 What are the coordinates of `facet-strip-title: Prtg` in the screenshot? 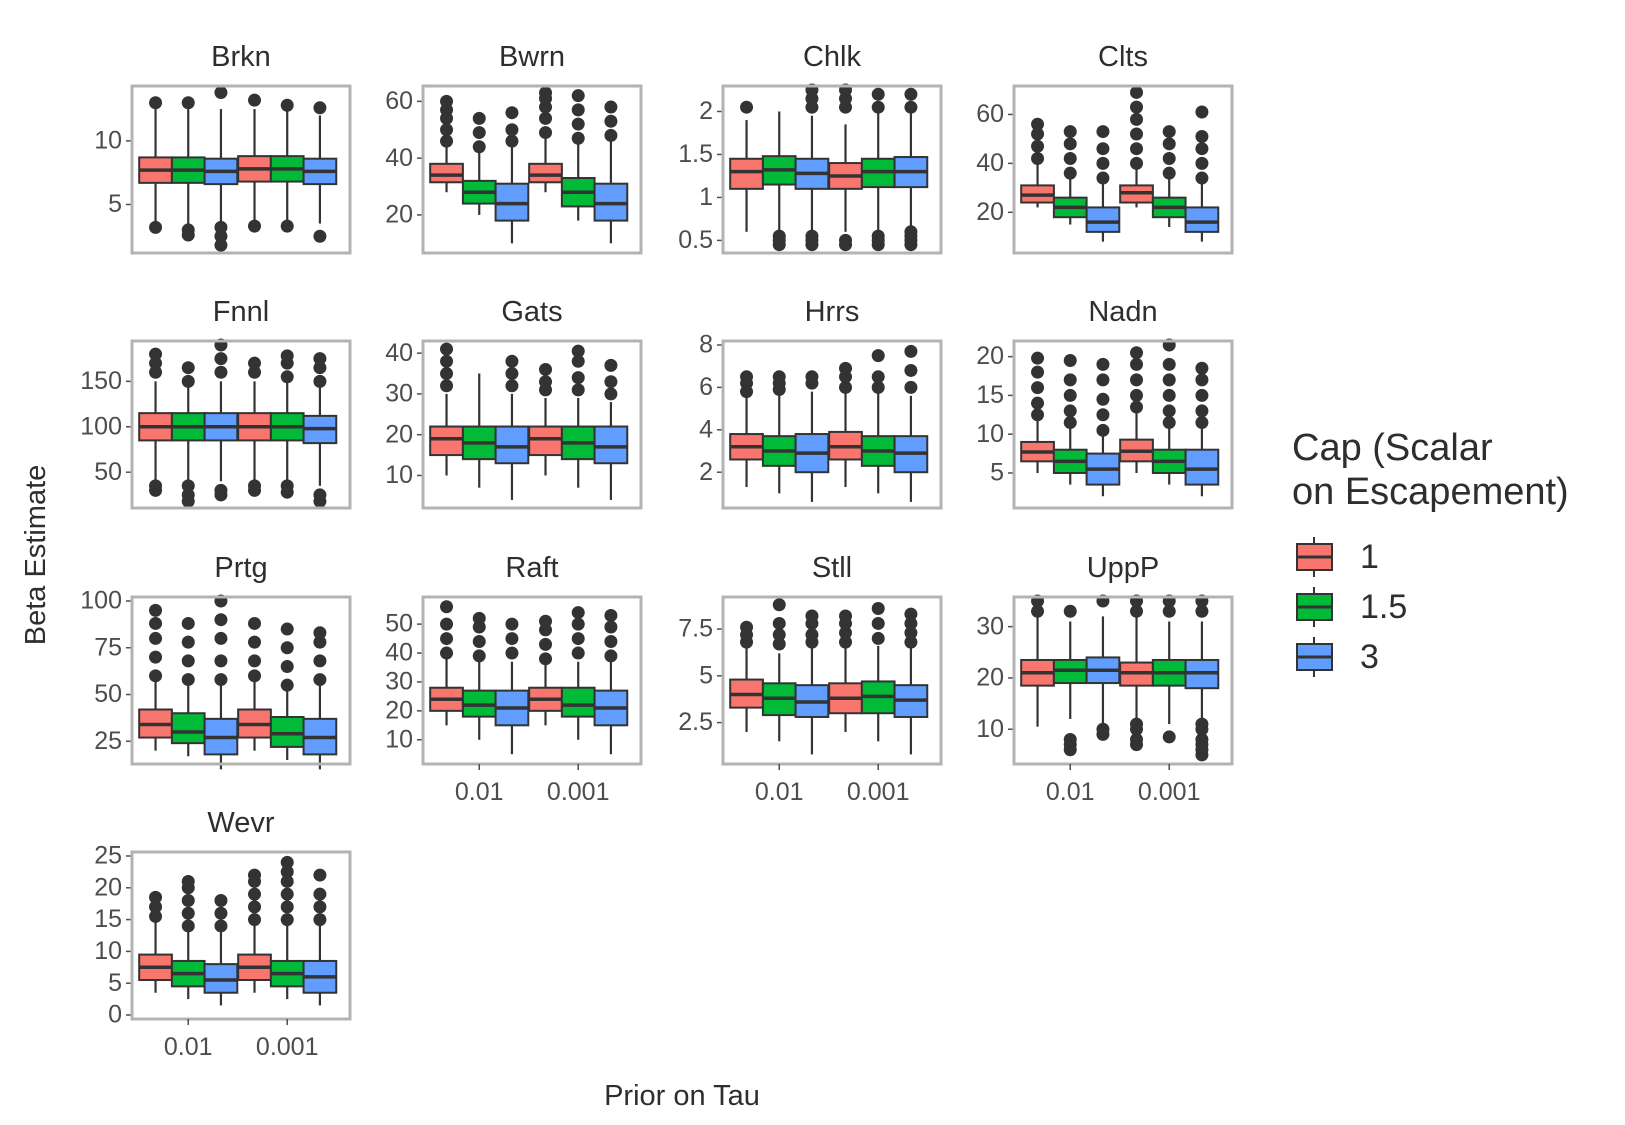 It's located at (240, 568).